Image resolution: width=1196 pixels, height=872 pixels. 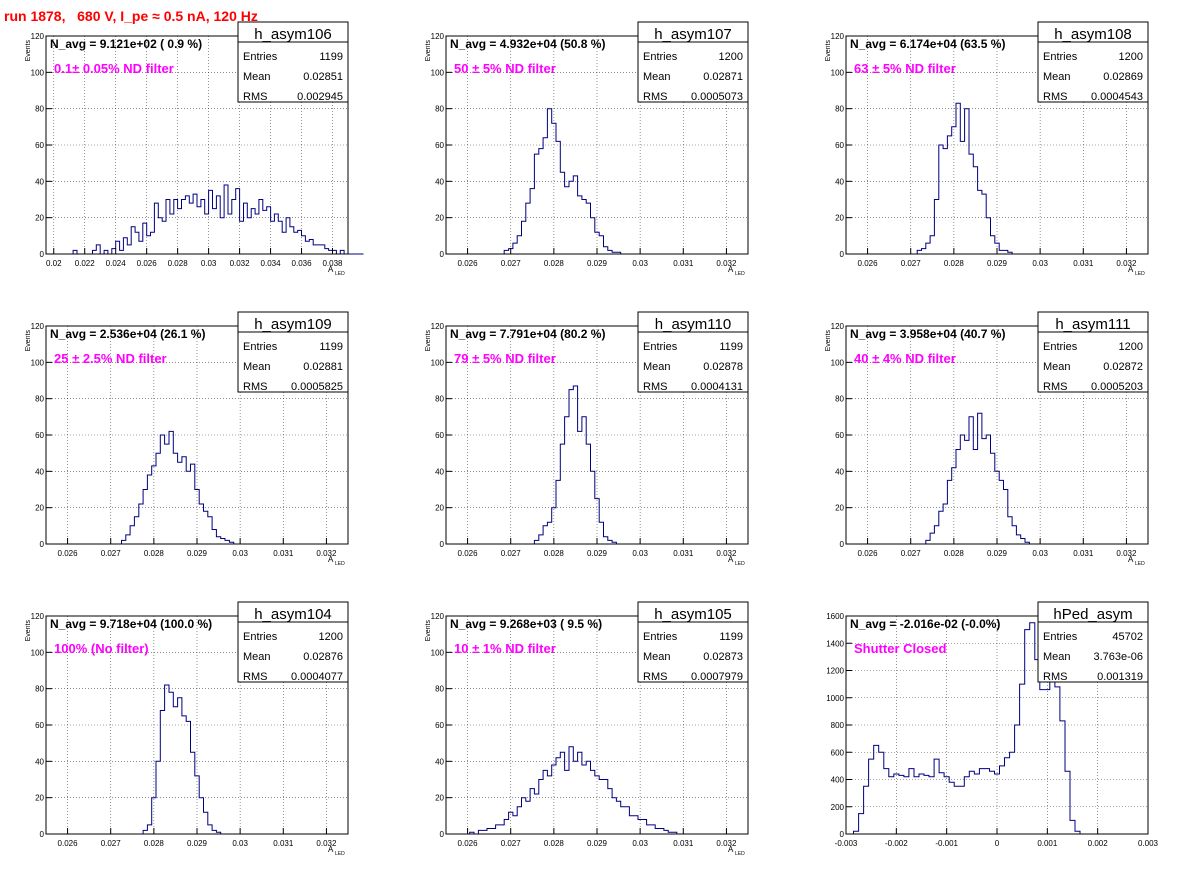 I want to click on filter-annotation: 40 ± 4% ND filter, so click(x=905, y=358).